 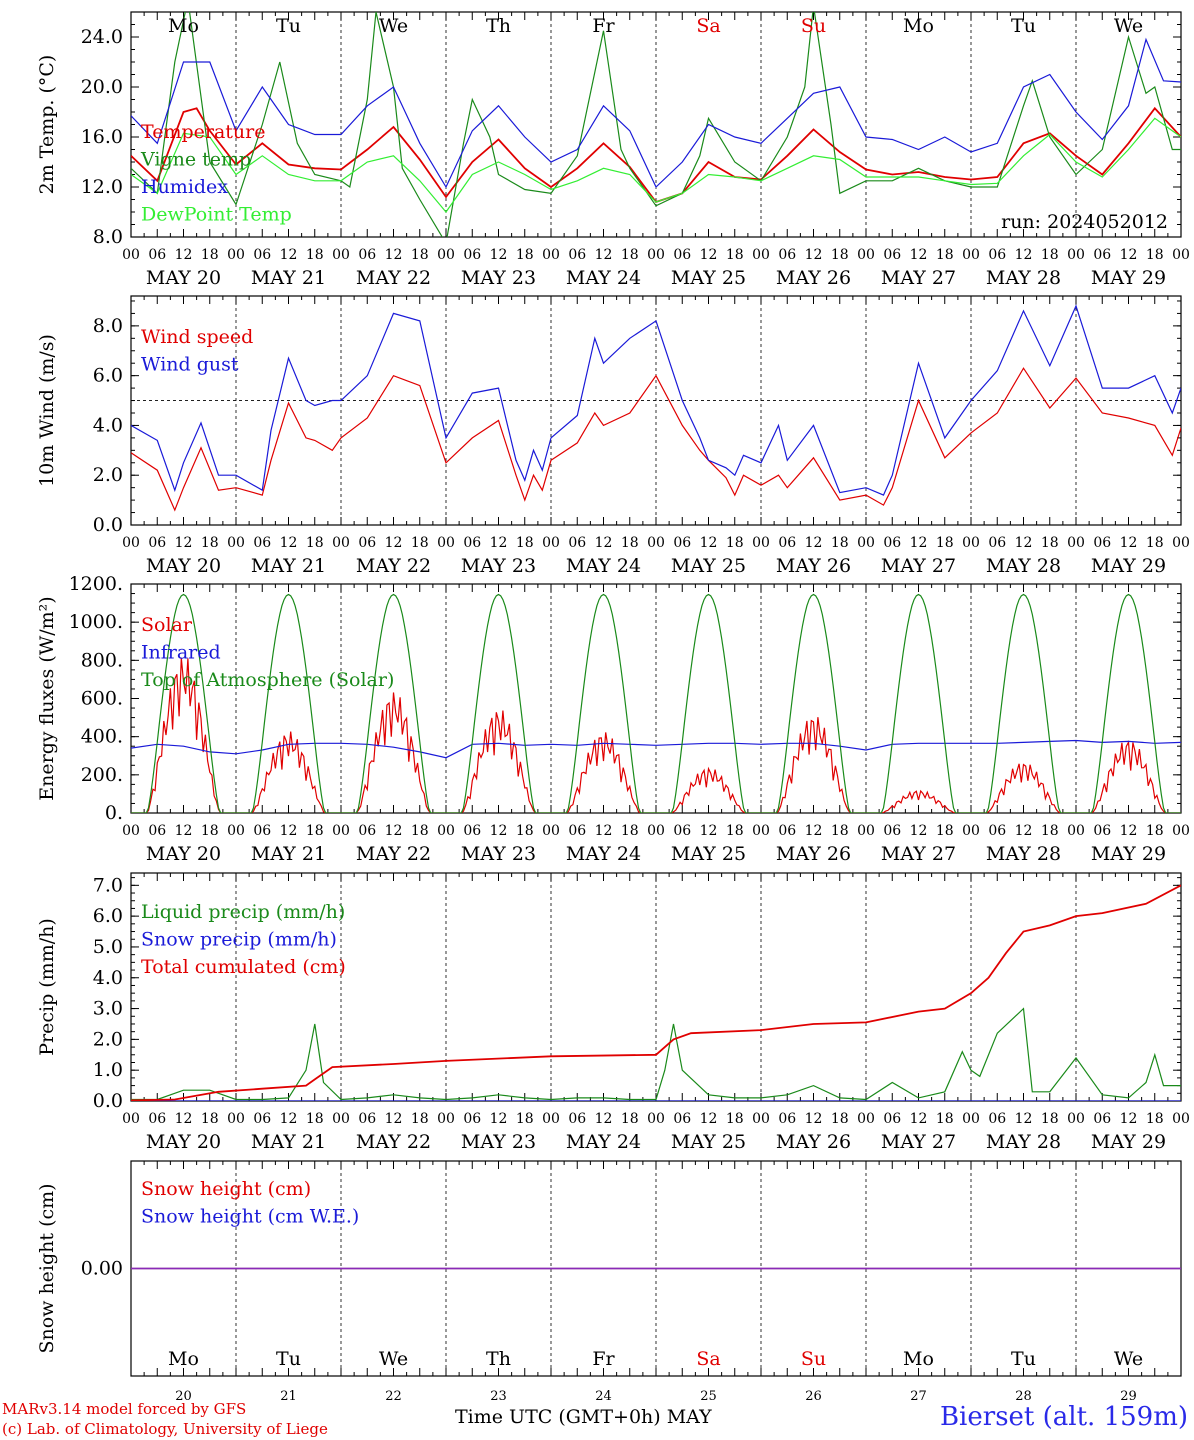 I want to click on y-tick-label: 20.0, so click(x=102, y=87).